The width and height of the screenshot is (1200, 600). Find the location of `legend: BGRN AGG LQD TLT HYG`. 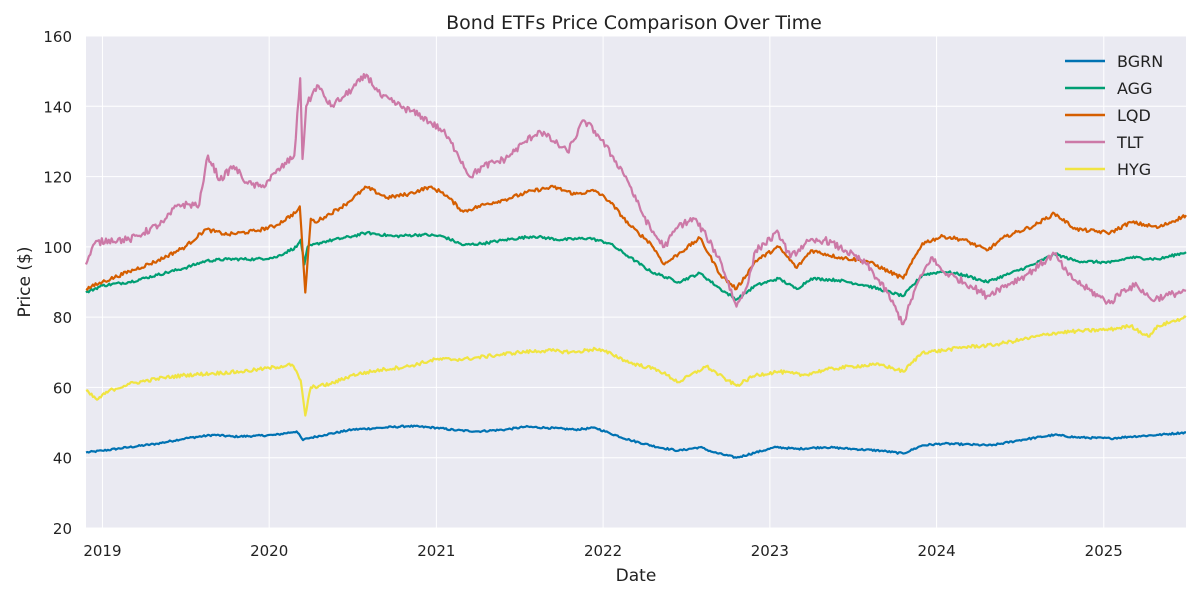

legend: BGRN AGG LQD TLT HYG is located at coordinates (1114, 115).